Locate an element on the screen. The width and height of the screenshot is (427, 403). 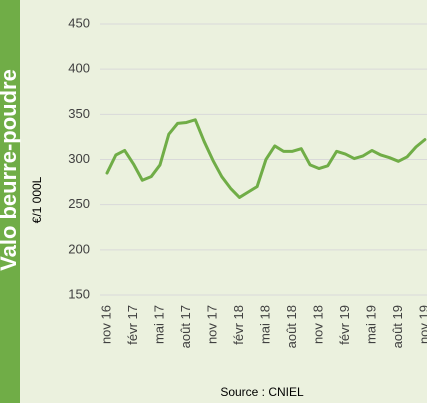
side-bar is located at coordinates (10, 201).